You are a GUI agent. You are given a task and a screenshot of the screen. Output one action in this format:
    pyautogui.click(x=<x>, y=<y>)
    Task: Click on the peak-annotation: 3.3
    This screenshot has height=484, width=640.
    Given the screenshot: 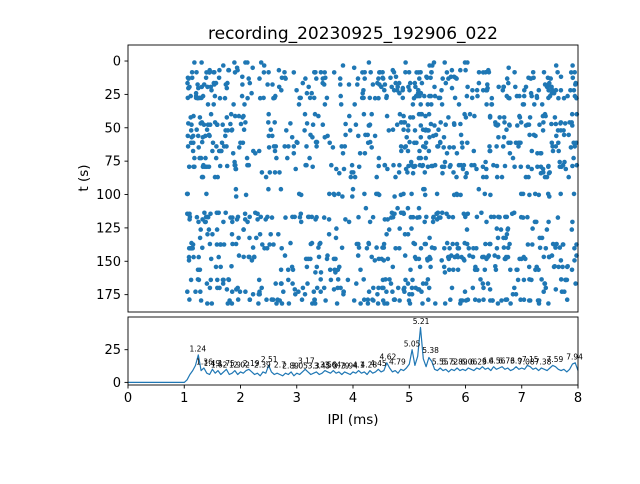 What is the action you would take?
    pyautogui.click(x=314, y=366)
    